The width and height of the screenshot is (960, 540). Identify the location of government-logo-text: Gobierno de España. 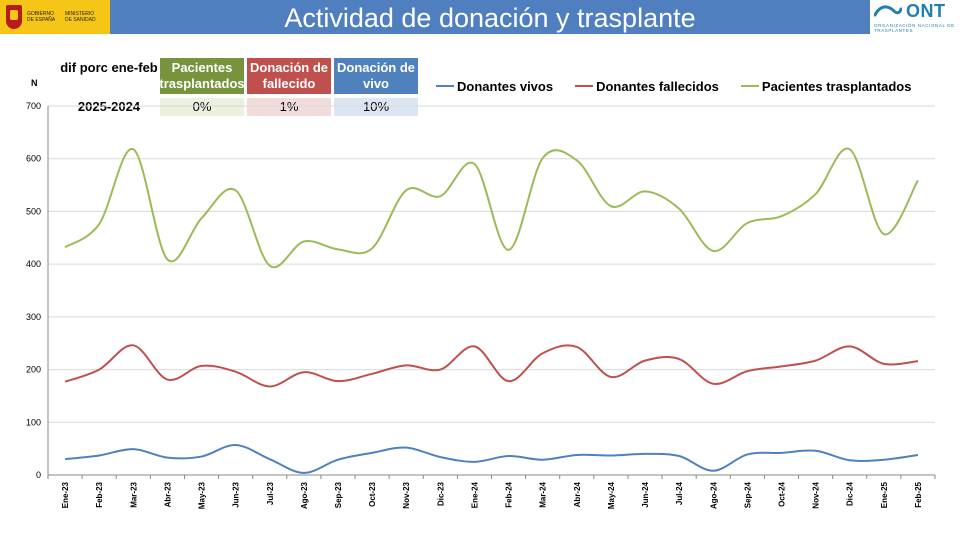
(41, 17).